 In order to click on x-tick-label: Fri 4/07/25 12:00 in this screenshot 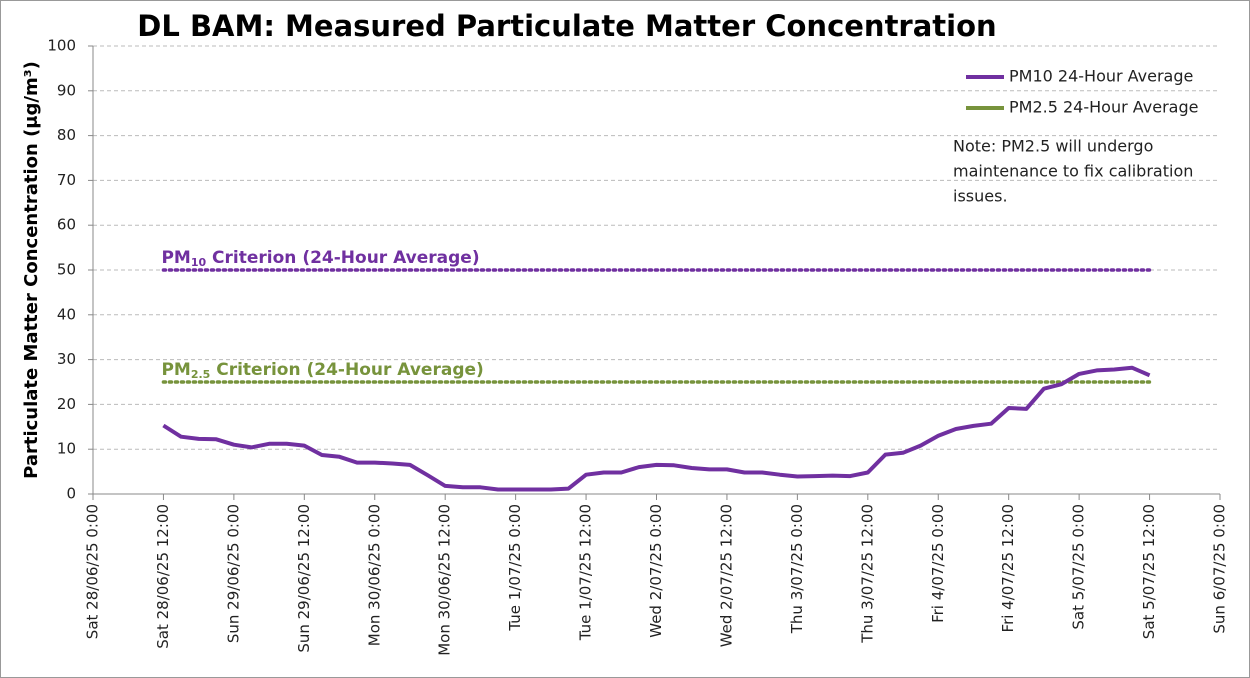, I will do `click(1008, 568)`.